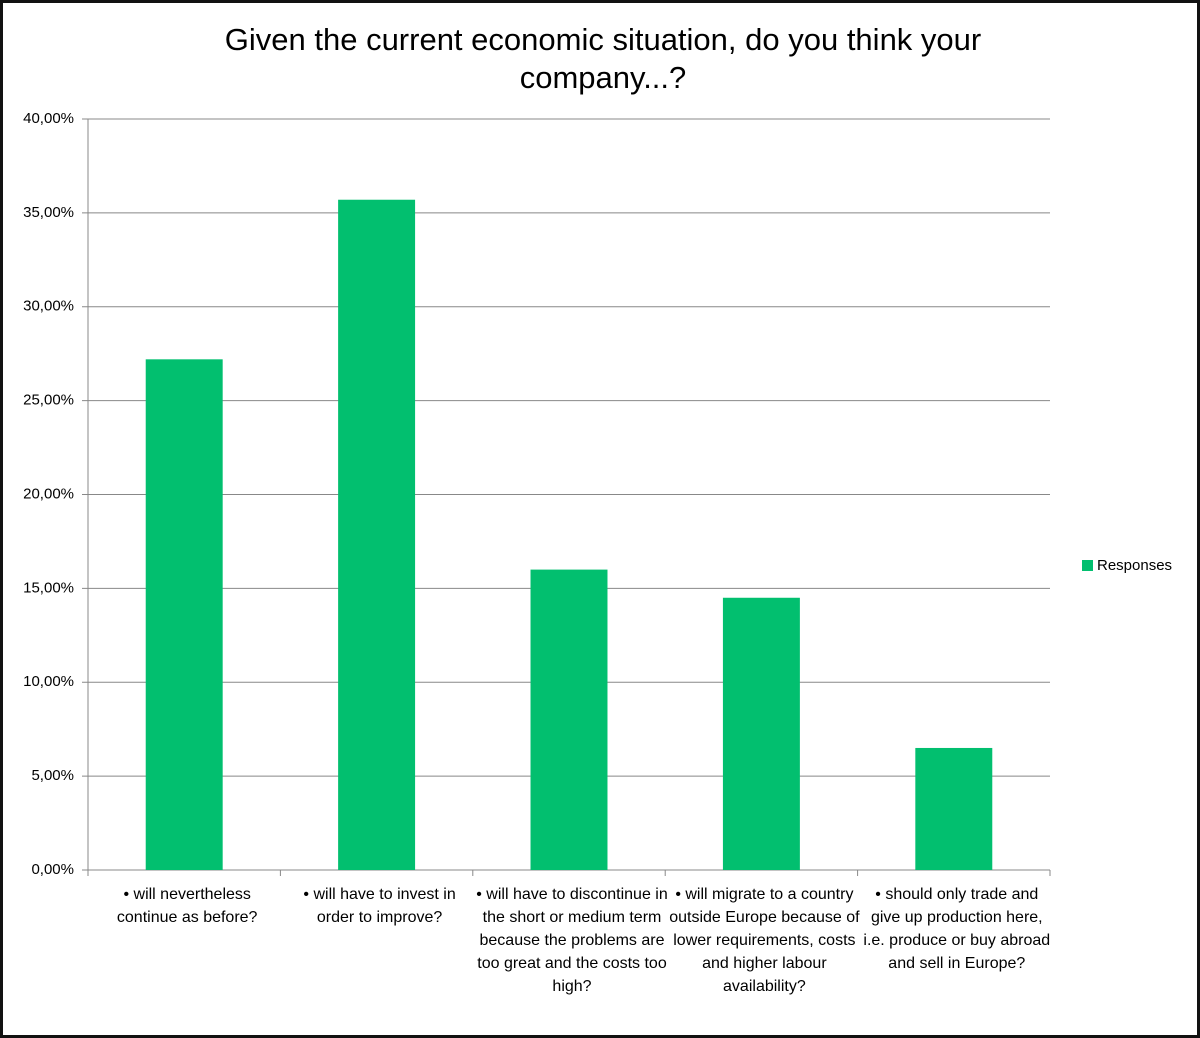 This screenshot has height=1038, width=1200. Describe the element at coordinates (48, 118) in the screenshot. I see `y-tick-label: 40,00%` at that location.